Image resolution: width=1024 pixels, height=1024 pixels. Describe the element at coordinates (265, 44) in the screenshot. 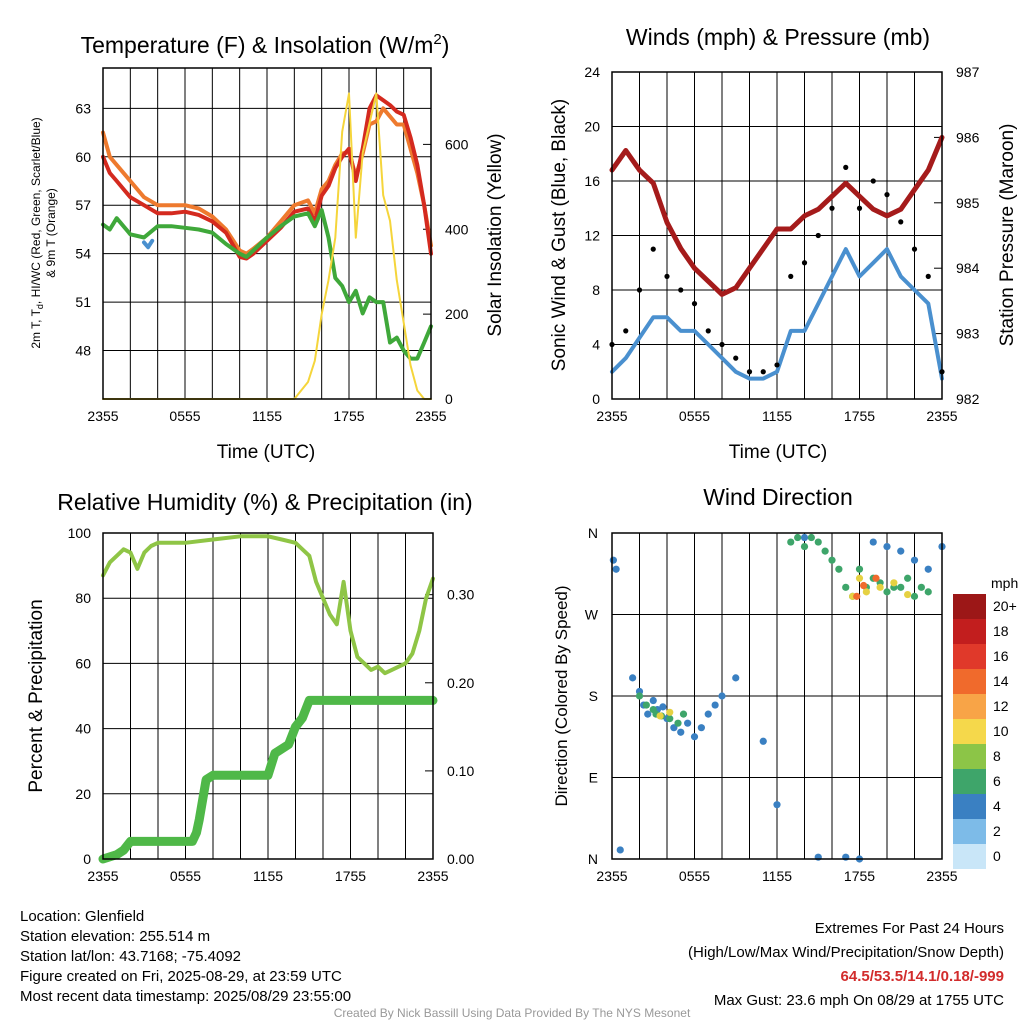

I see `chart-title: Temperature (F) & Insolation (W/m2)` at that location.